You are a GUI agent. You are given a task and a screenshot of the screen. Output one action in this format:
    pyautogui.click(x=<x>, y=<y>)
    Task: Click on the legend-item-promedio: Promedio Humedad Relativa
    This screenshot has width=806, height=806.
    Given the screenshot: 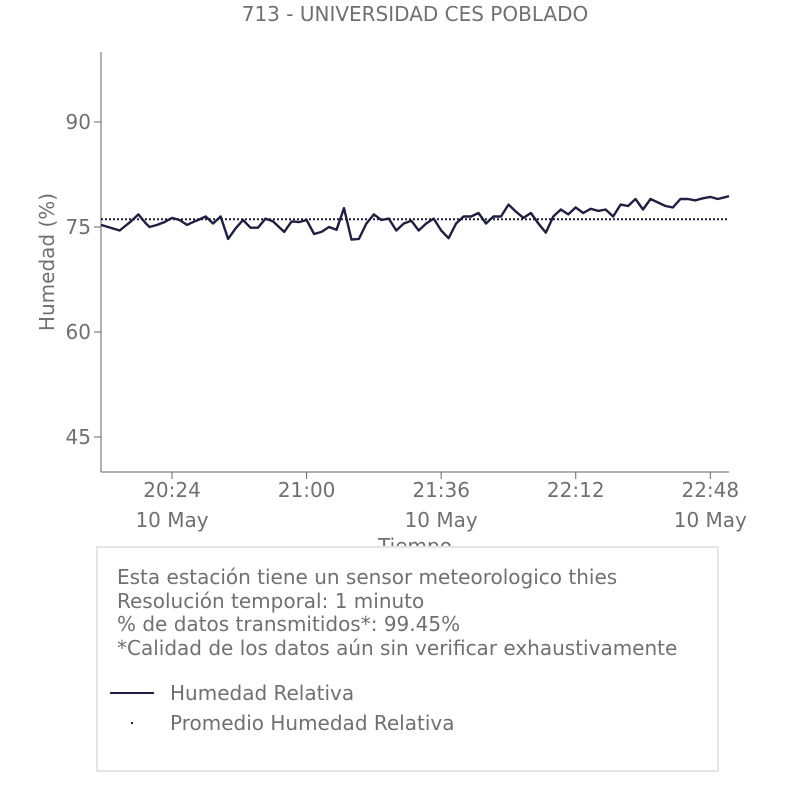 What is the action you would take?
    pyautogui.click(x=282, y=723)
    